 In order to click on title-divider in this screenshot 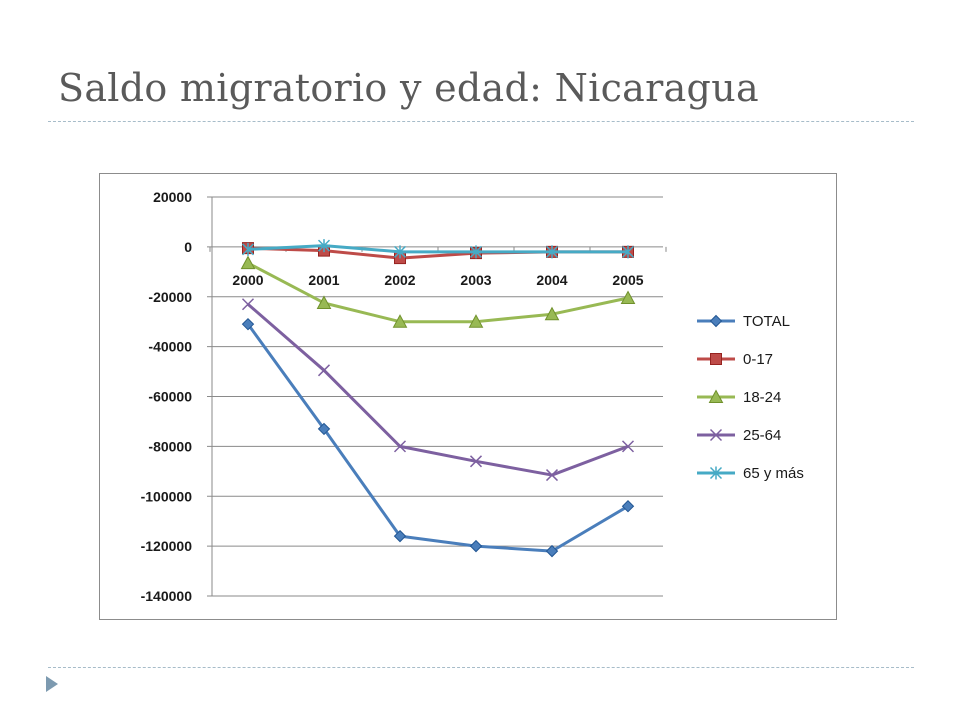, I will do `click(481, 121)`.